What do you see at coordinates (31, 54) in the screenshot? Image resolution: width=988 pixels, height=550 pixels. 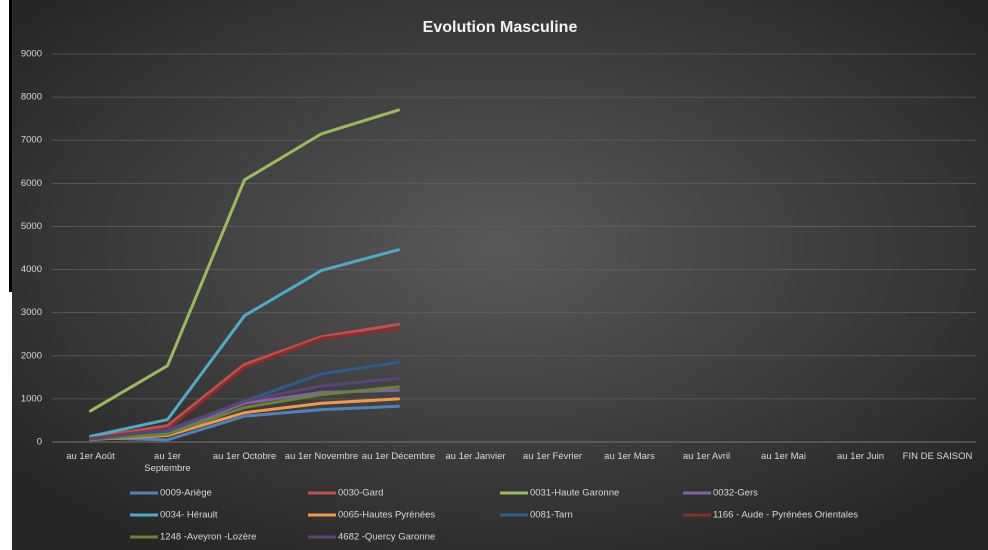 I see `y-tick-label: 9000` at bounding box center [31, 54].